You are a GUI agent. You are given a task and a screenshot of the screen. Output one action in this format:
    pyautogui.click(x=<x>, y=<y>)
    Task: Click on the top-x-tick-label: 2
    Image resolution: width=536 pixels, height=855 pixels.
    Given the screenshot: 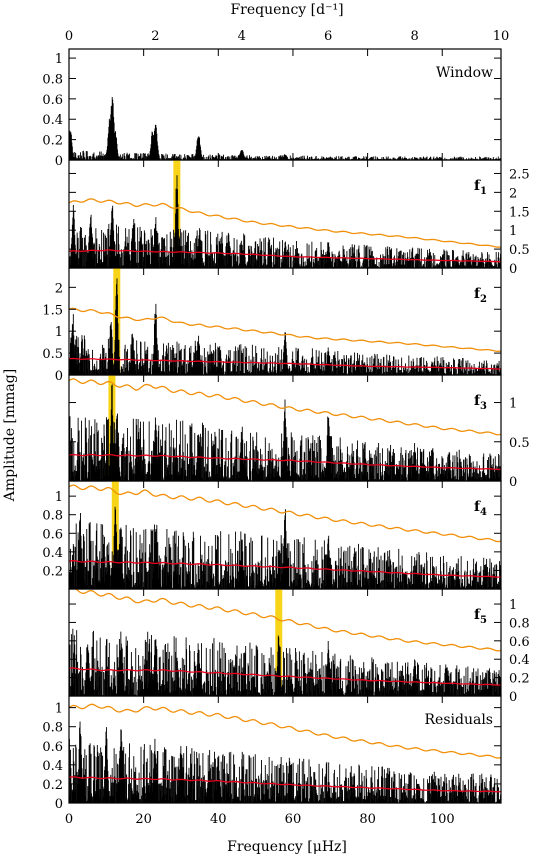 What is the action you would take?
    pyautogui.click(x=155, y=36)
    